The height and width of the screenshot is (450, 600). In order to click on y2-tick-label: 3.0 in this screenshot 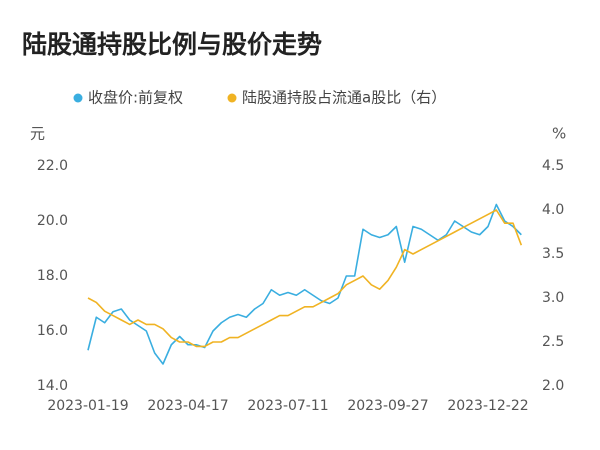, I will do `click(553, 298)`.